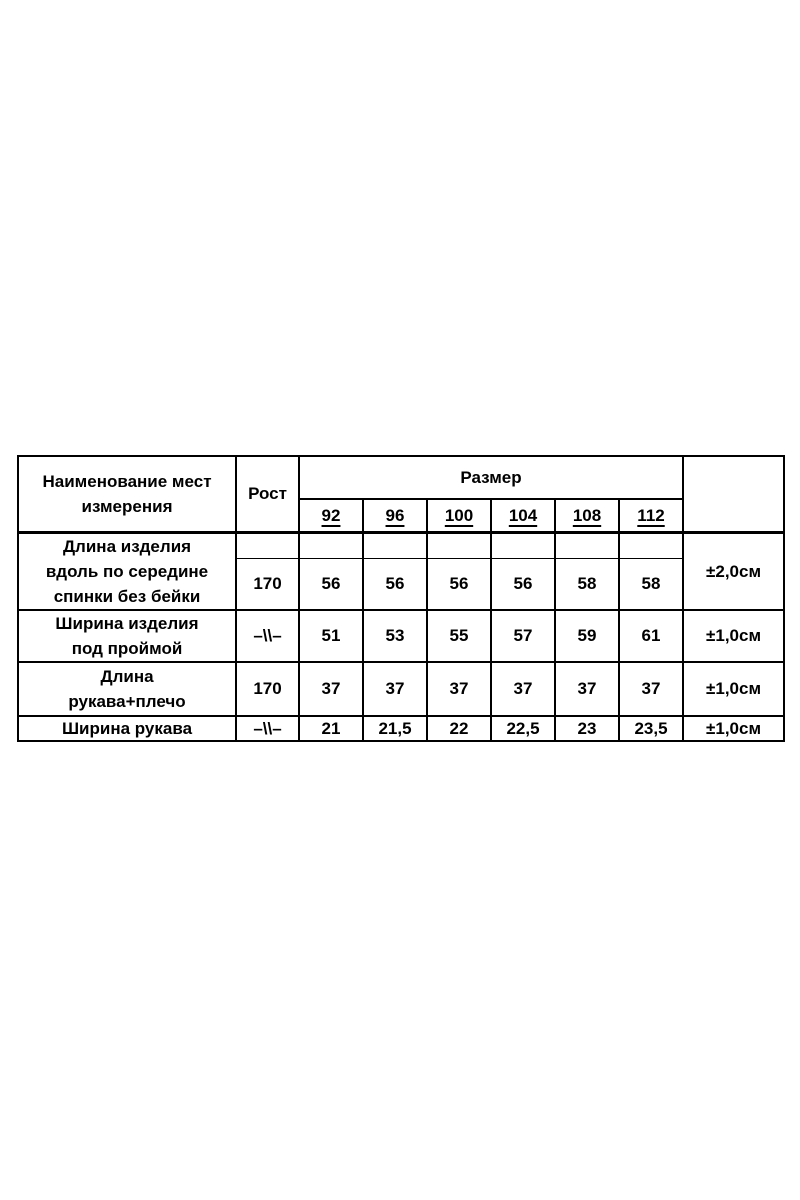 This screenshot has height=1200, width=800. I want to click on table-row-length-values: 170 56 56 56 56 58 58, so click(401, 585).